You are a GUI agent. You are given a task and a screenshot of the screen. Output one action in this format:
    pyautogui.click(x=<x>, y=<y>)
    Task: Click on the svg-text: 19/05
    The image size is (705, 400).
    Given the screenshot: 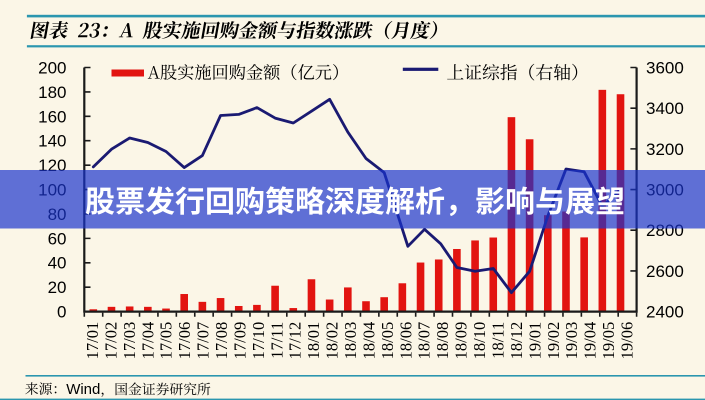 What is the action you would take?
    pyautogui.click(x=608, y=341)
    